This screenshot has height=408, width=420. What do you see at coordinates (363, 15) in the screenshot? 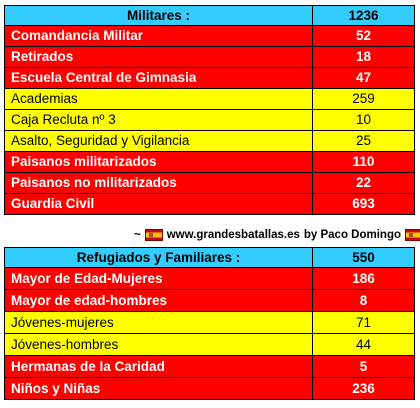
I see `militares-header-total: 1236` at bounding box center [363, 15].